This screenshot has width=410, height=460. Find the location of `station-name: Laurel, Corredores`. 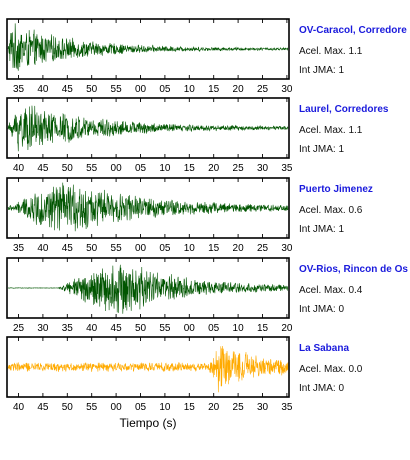

station-name: Laurel, Corredores is located at coordinates (344, 109).